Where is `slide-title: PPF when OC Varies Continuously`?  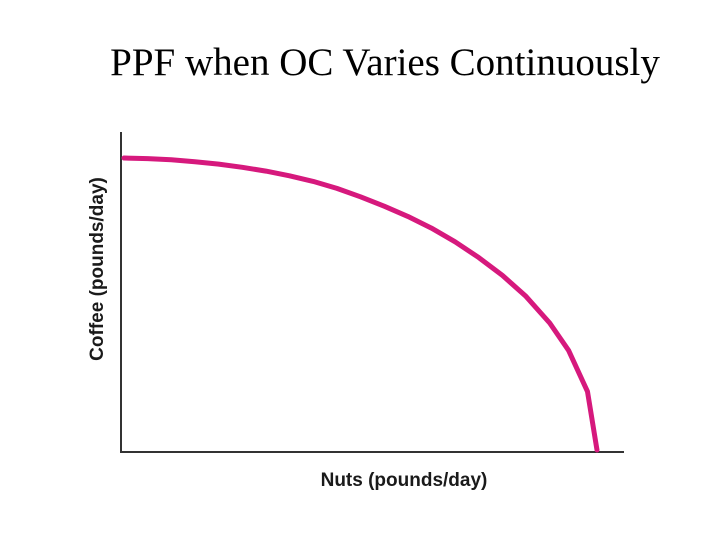
slide-title: PPF when OC Varies Continuously is located at coordinates (385, 62).